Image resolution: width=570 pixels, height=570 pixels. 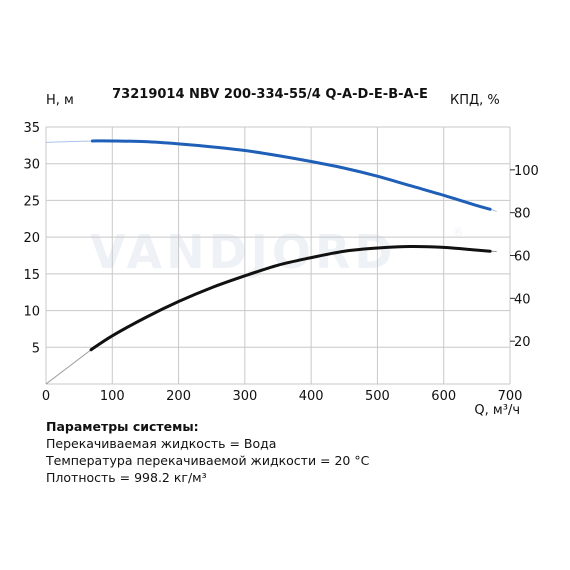 I want to click on watermark: VANDJORD ®, so click(x=277, y=252).